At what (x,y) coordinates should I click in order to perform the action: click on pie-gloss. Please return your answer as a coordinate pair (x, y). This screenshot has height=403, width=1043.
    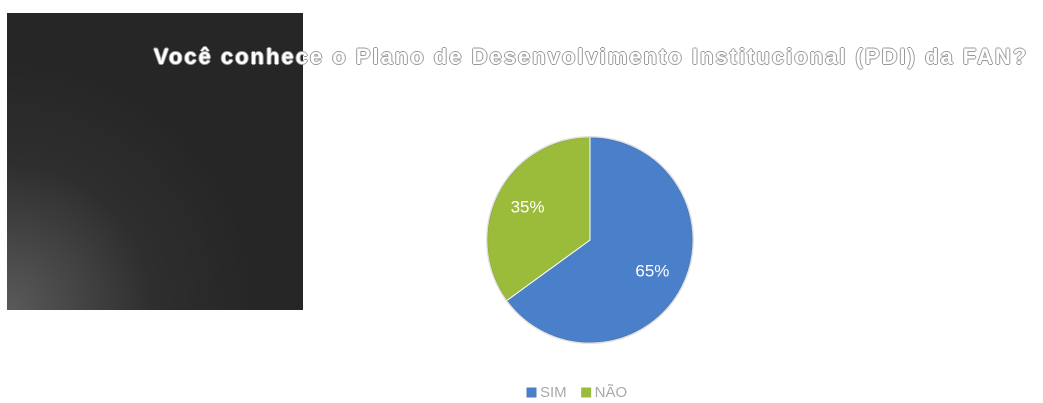
    Looking at the image, I should click on (590, 240).